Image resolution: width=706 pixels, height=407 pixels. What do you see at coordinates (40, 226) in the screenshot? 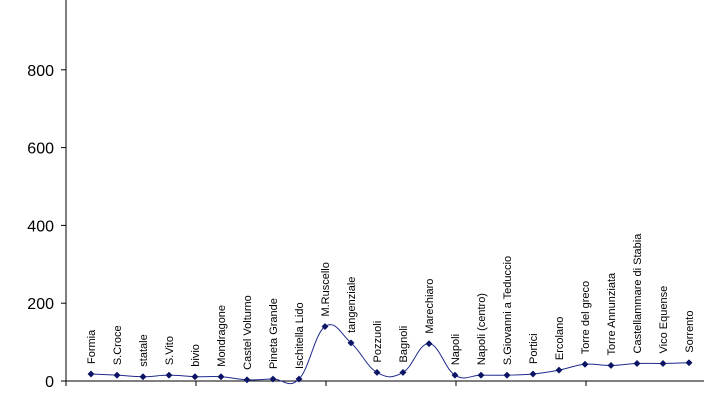
I see `y-tick-label: 400` at bounding box center [40, 226].